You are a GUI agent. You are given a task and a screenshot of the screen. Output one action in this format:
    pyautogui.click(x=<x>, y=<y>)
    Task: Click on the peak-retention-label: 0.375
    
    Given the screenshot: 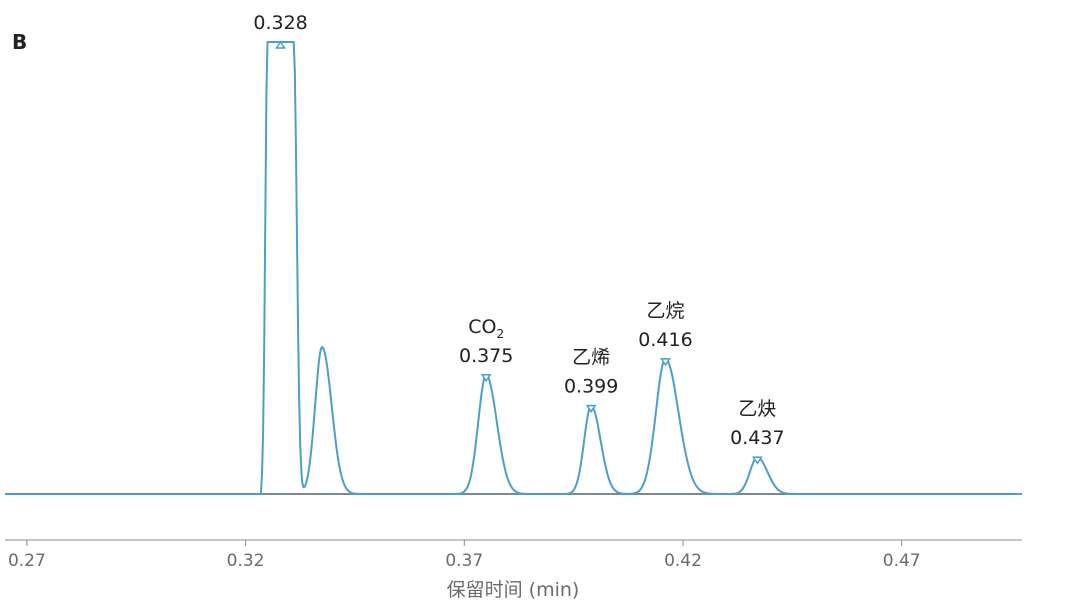 What is the action you would take?
    pyautogui.click(x=486, y=356)
    